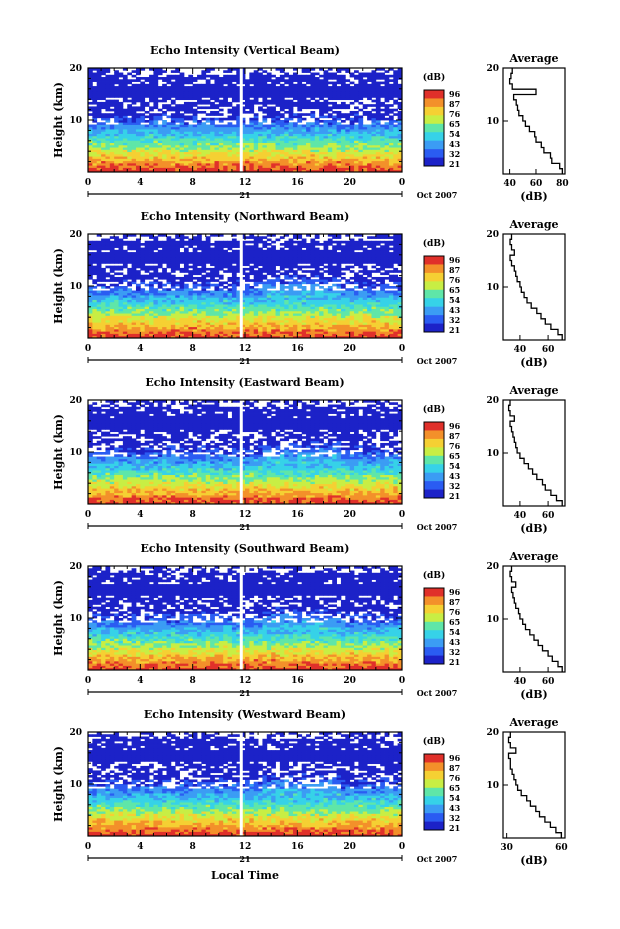 The image size is (620, 929). Describe the element at coordinates (193, 349) in the screenshot. I see `x-tick-label: 8` at that location.